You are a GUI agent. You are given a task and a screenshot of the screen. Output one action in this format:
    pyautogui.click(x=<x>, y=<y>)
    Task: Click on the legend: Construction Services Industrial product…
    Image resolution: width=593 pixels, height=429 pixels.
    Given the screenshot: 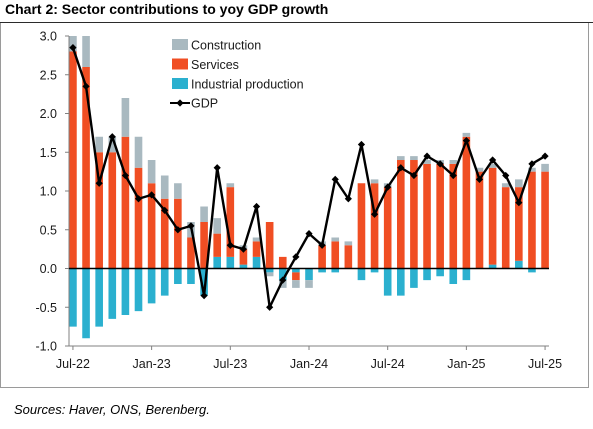 What is the action you would take?
    pyautogui.click(x=237, y=75)
    